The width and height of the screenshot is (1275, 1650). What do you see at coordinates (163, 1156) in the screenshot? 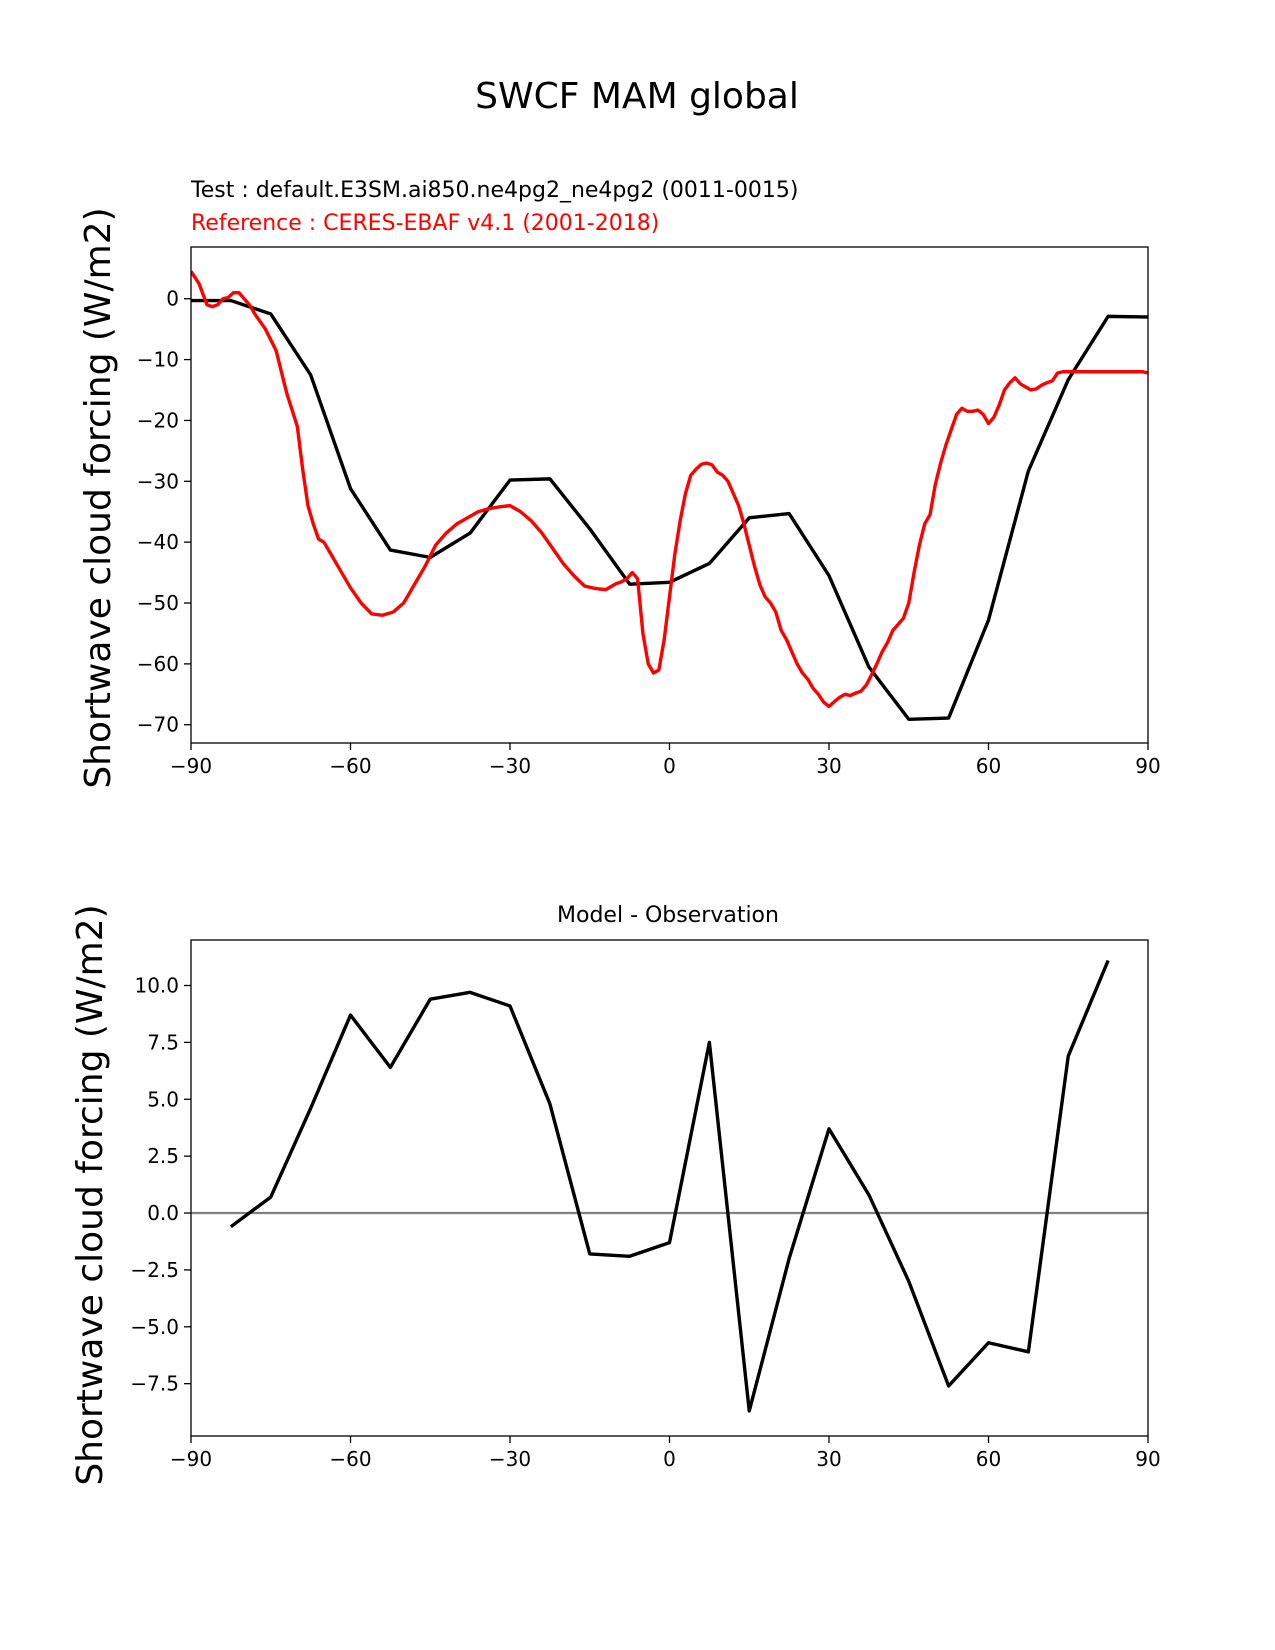
I see `bottom-y-tick-label: 2.5` at bounding box center [163, 1156].